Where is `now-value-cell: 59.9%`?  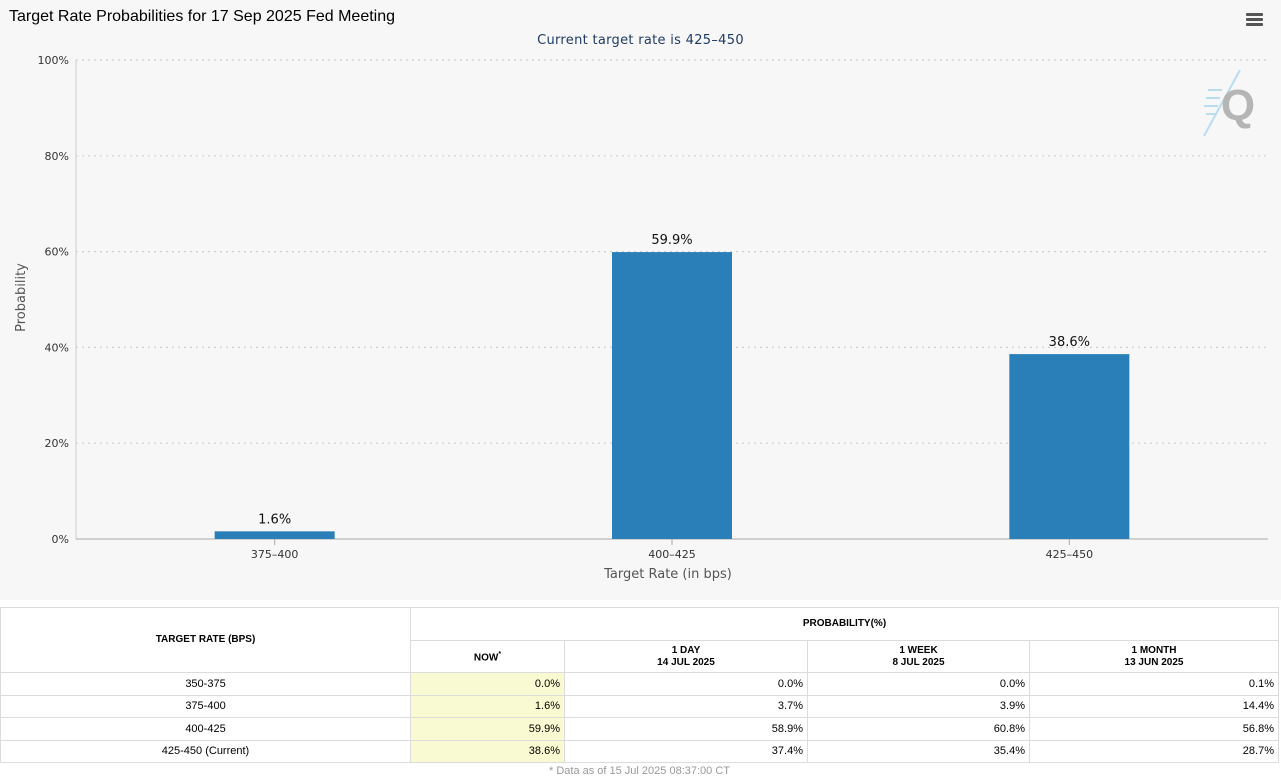
now-value-cell: 59.9% is located at coordinates (487, 729).